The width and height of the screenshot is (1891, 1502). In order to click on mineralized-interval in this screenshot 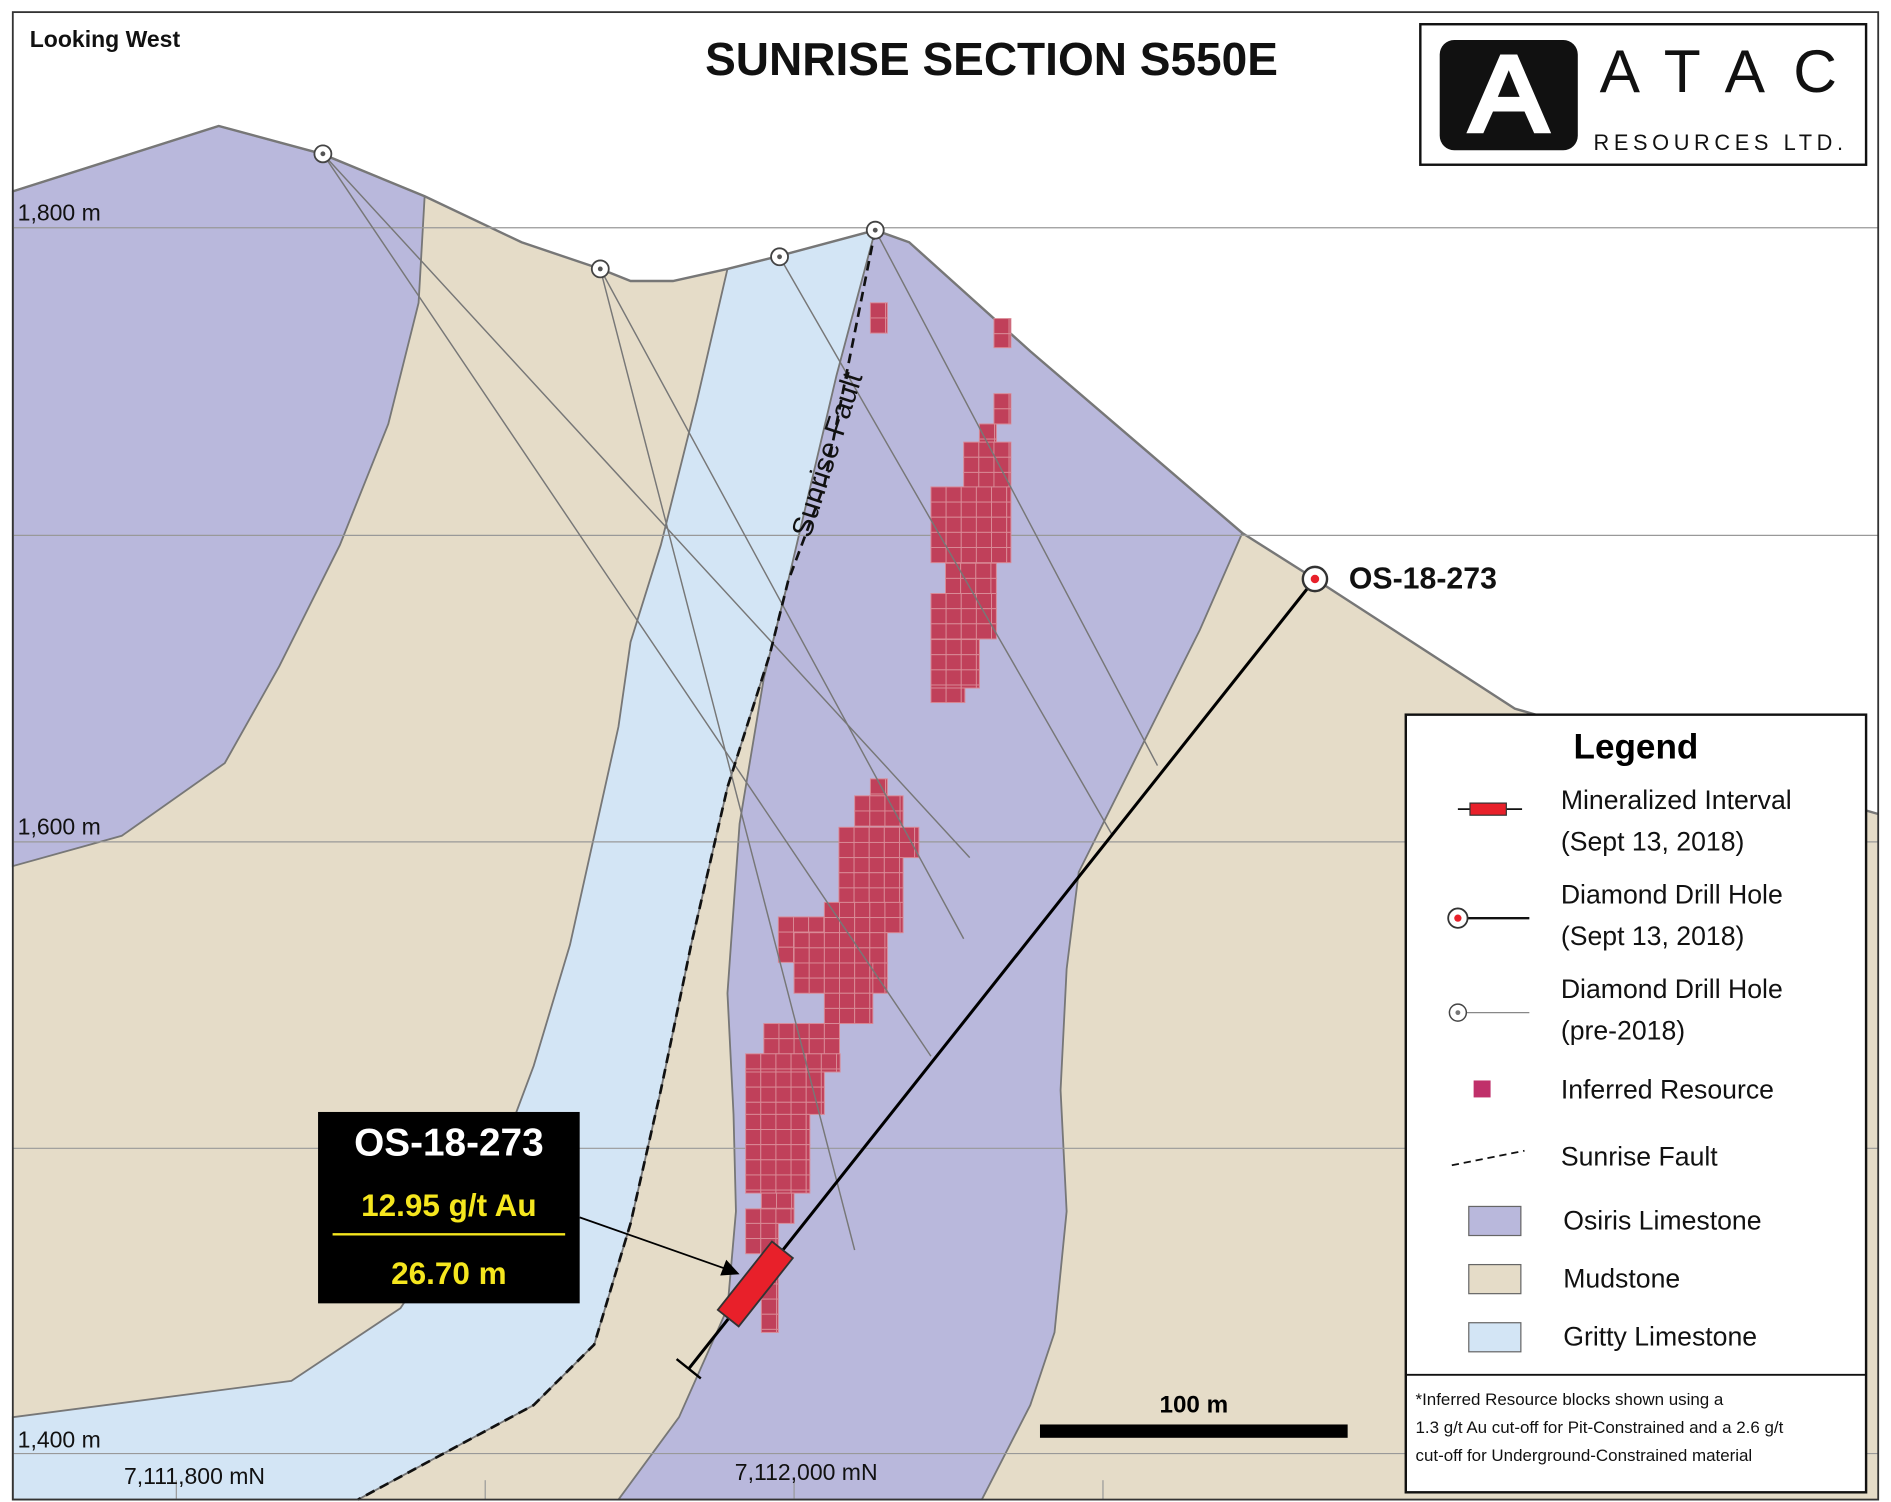, I will do `click(755, 1284)`.